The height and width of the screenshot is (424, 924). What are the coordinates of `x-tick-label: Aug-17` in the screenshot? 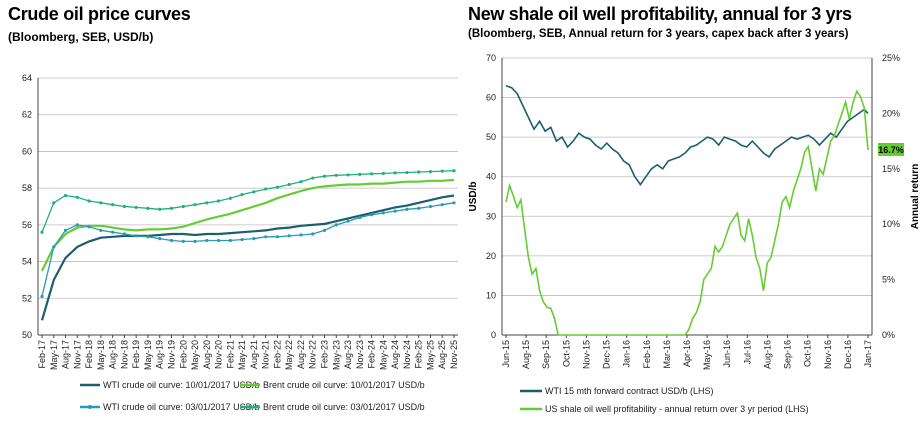 It's located at (66, 354).